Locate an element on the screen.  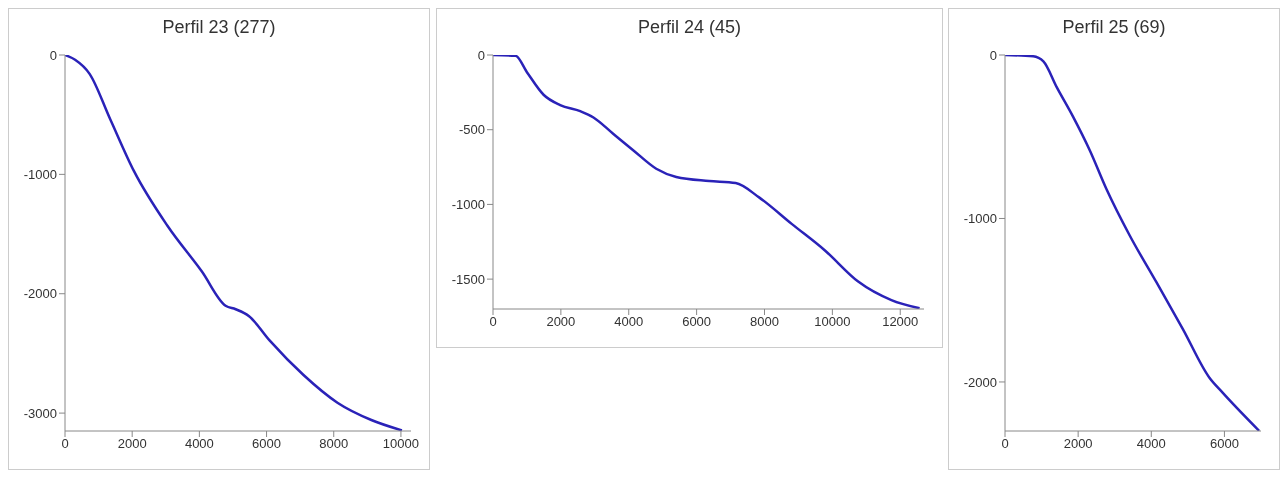
chart-title: Perfil 24 (45) is located at coordinates (689, 28).